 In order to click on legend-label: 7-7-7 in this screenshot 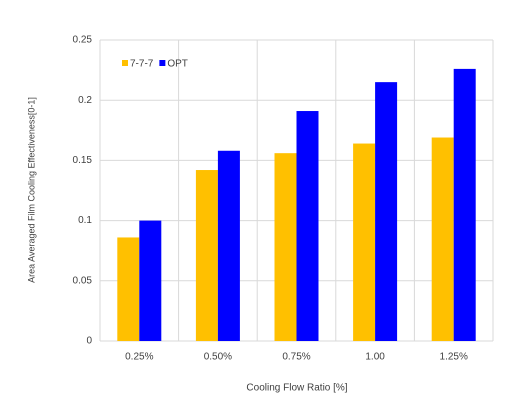, I will do `click(142, 64)`.